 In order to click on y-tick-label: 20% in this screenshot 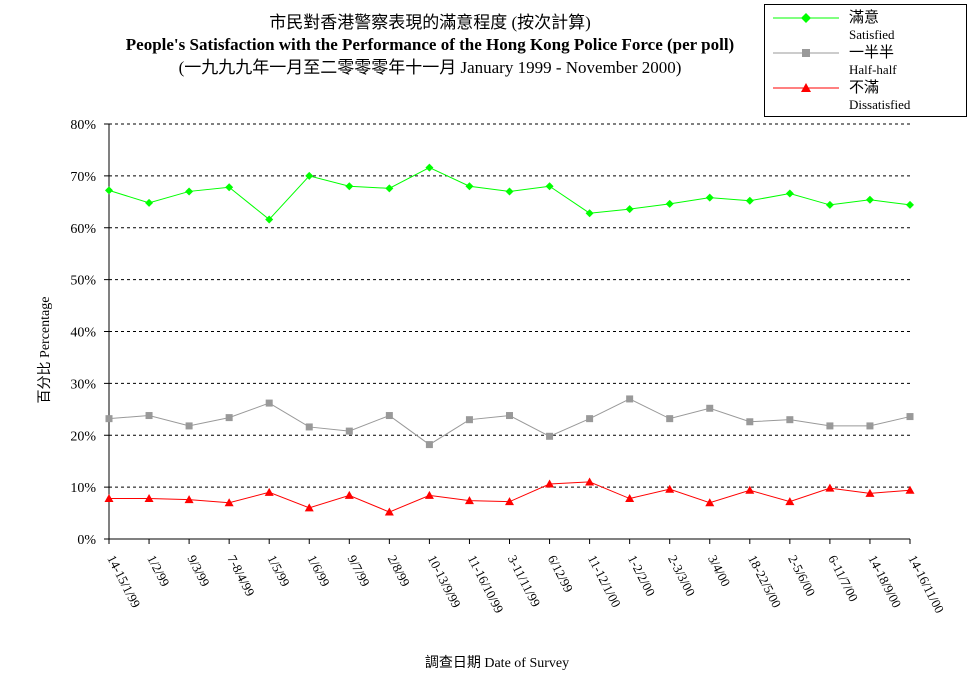, I will do `click(83, 436)`.